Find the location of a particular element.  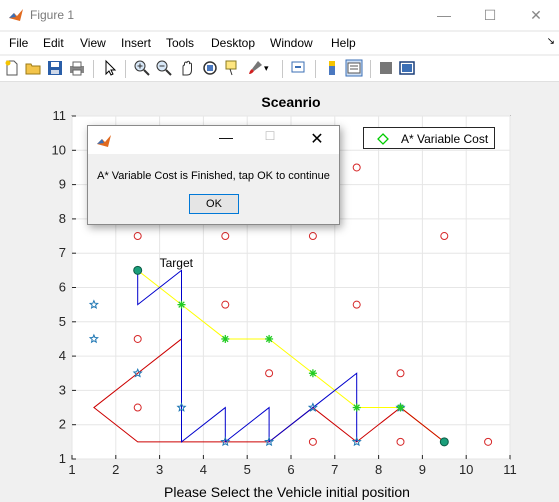

x-tick-label: 1 is located at coordinates (71, 469).